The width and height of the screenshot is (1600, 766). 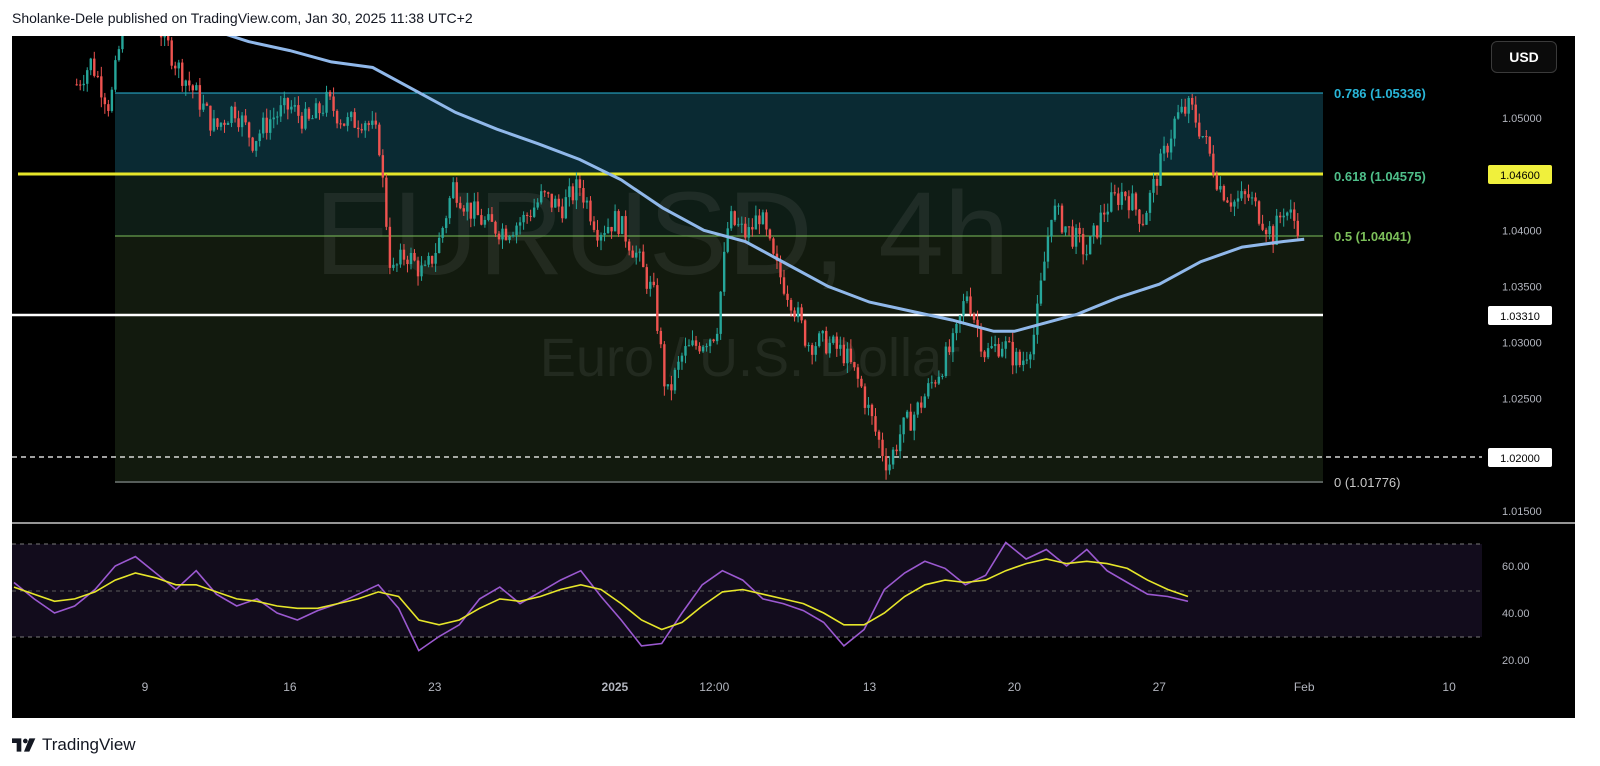 I want to click on footer-brand: TradingView, so click(x=74, y=745).